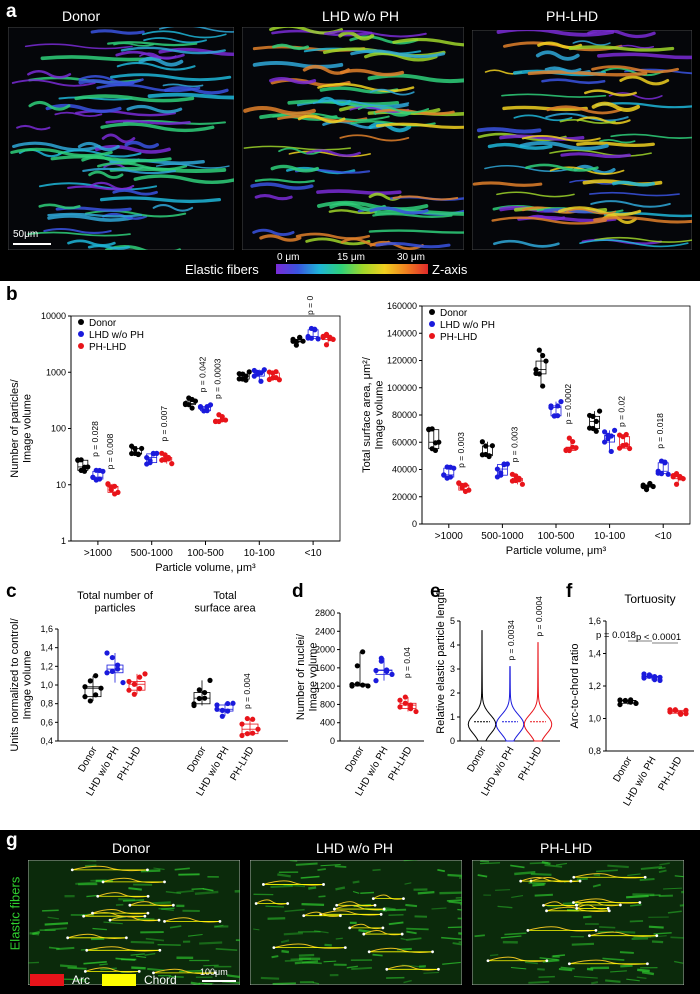  I want to click on b_right-PHLHD-3-point, so click(630, 448).